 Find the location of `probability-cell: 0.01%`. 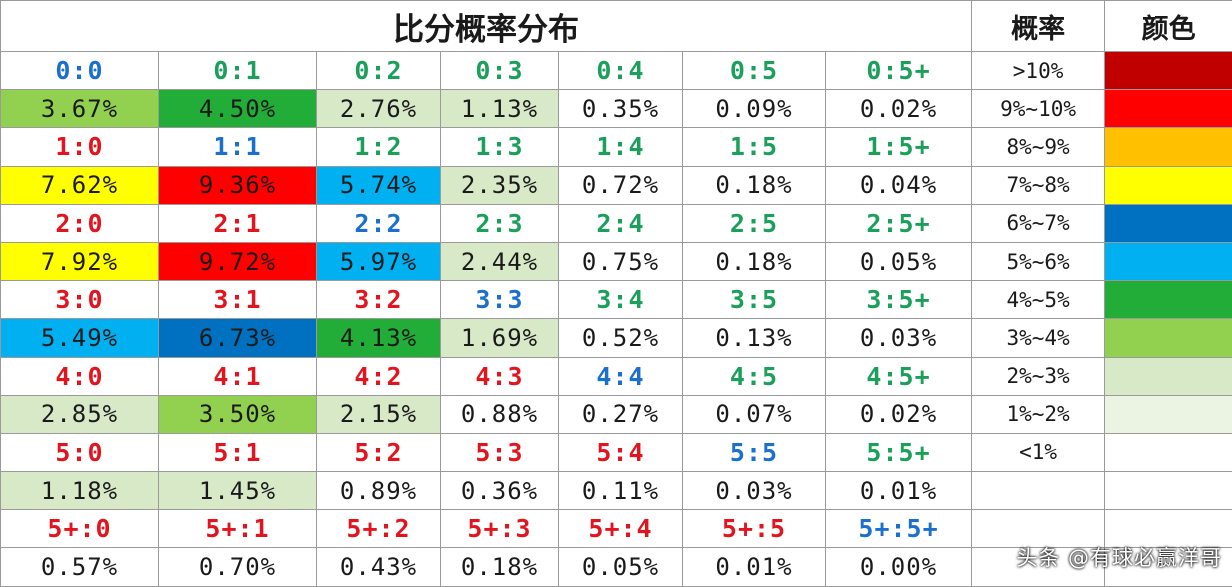

probability-cell: 0.01% is located at coordinates (898, 491).